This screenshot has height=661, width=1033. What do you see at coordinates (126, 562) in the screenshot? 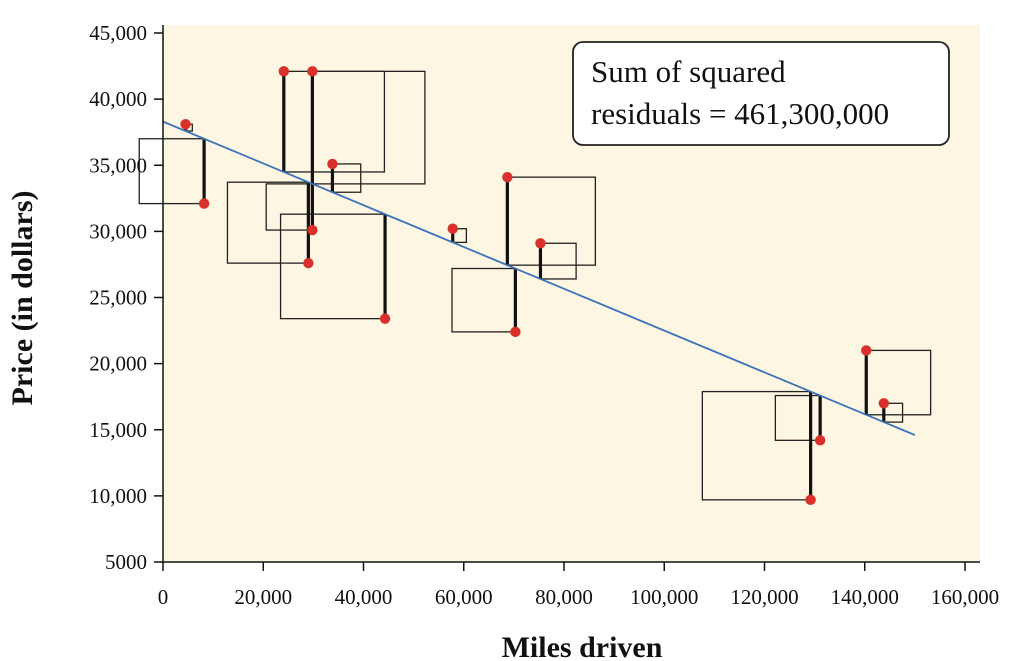
I see `y-tick-label: 5000` at bounding box center [126, 562].